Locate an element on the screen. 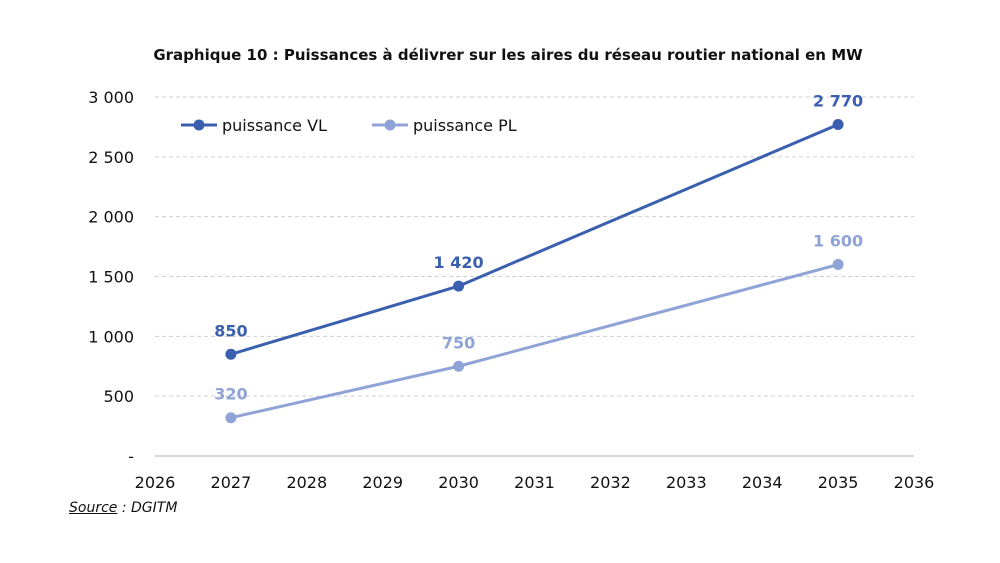 The image size is (1000, 563). x-tick-label: 2026 is located at coordinates (155, 482).